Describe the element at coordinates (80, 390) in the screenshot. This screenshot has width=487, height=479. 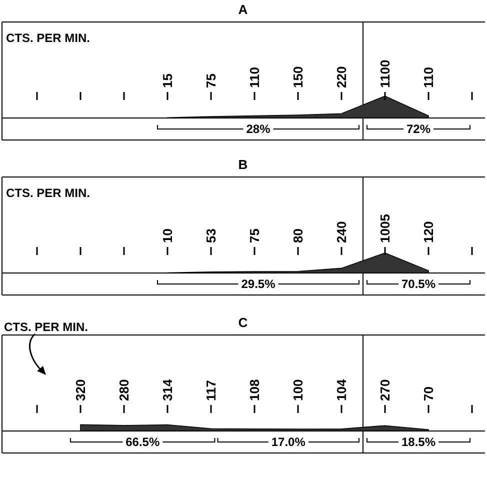
I see `data-label: 320` at that location.